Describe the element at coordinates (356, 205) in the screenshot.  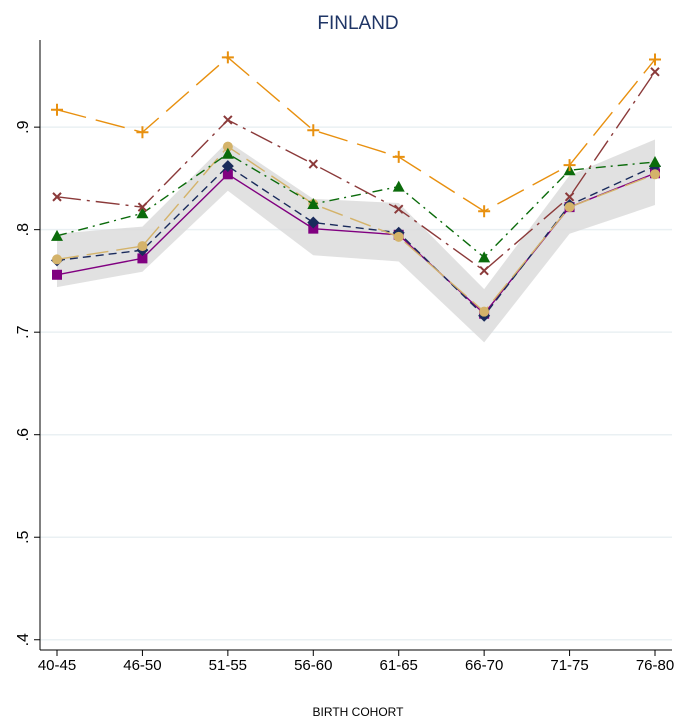
I see `series-line` at that location.